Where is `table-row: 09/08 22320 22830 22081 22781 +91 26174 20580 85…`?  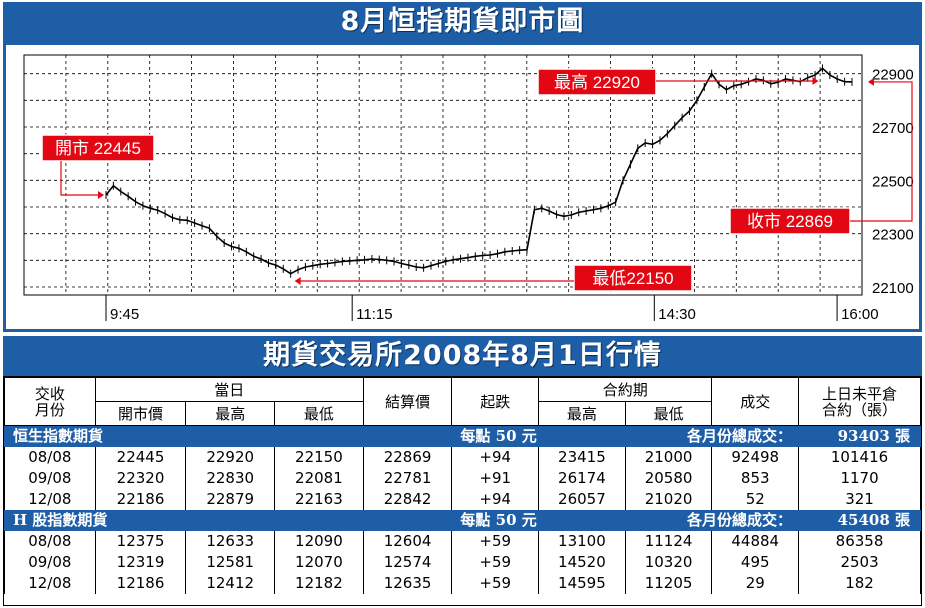
table-row: 09/08 22320 22830 22081 22781 +91 26174 20580 85… is located at coordinates (462, 478).